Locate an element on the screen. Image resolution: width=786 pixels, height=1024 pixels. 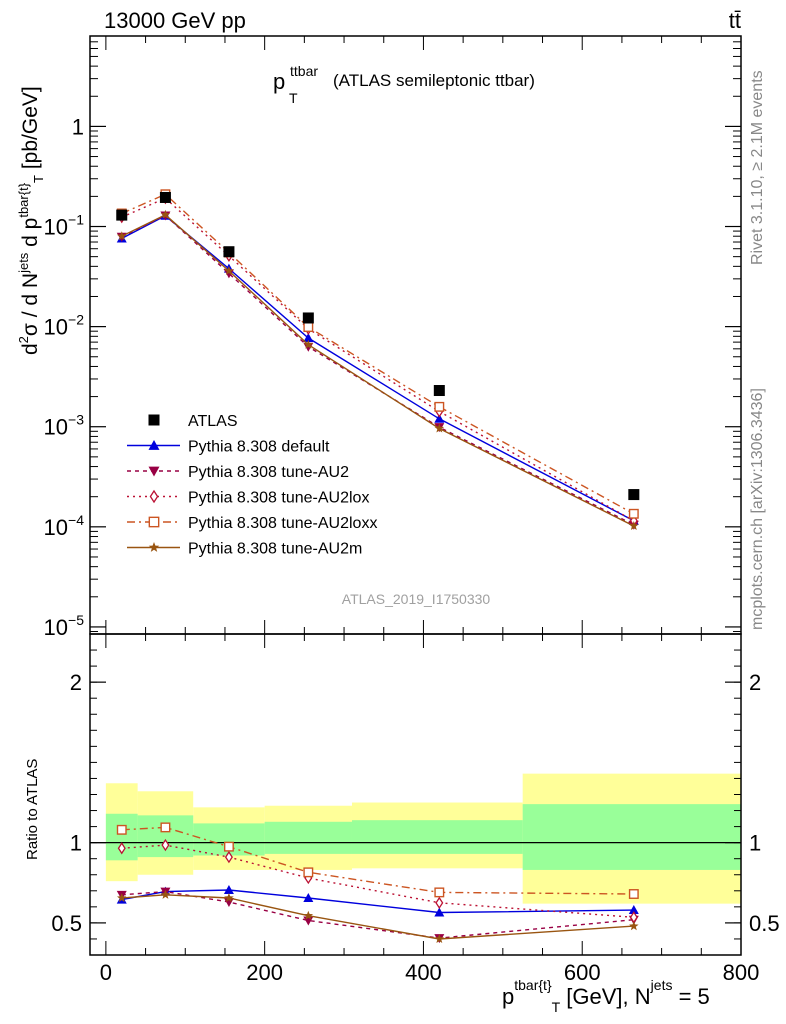
main-ytick-label-4: 10⁻¹ is located at coordinates (64, 226).